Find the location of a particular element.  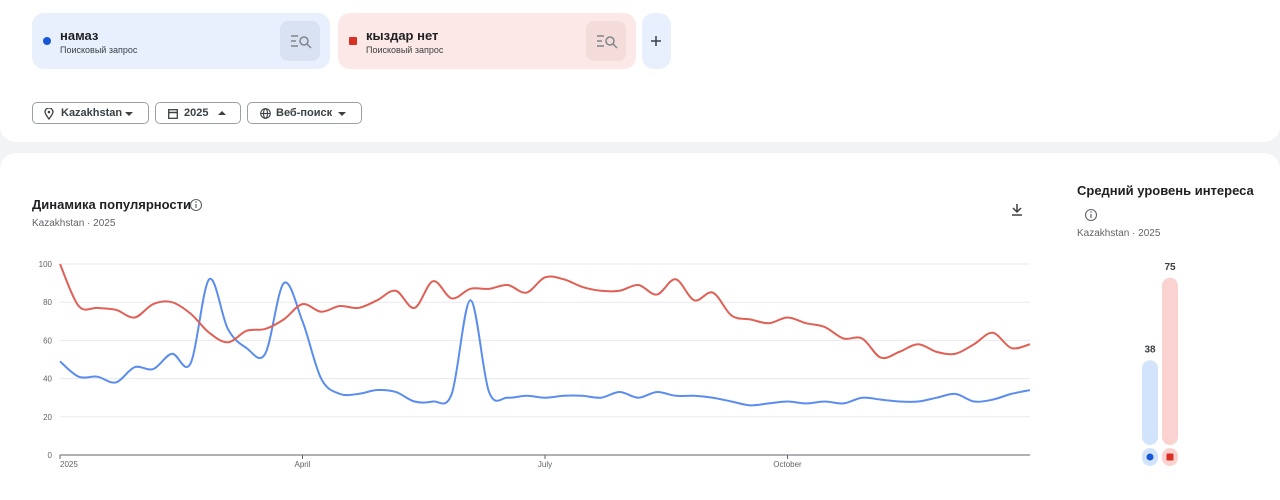

term-name: намаз is located at coordinates (79, 35).